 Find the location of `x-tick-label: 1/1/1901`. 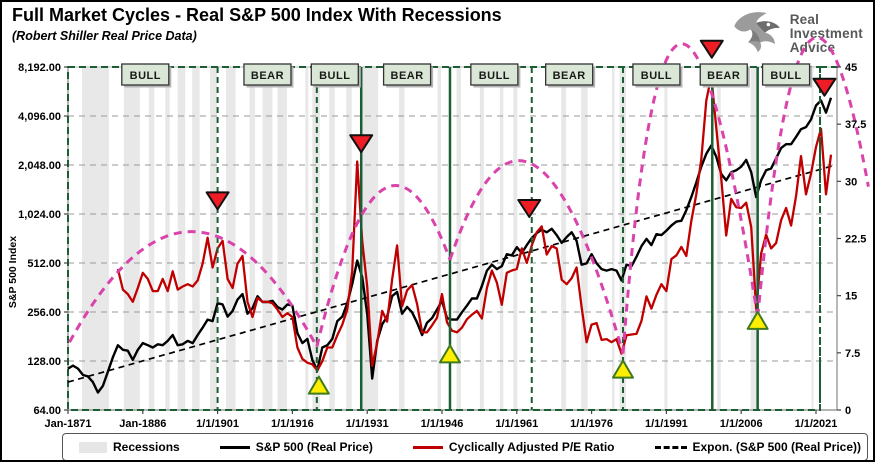

x-tick-label: 1/1/1901 is located at coordinates (217, 424).